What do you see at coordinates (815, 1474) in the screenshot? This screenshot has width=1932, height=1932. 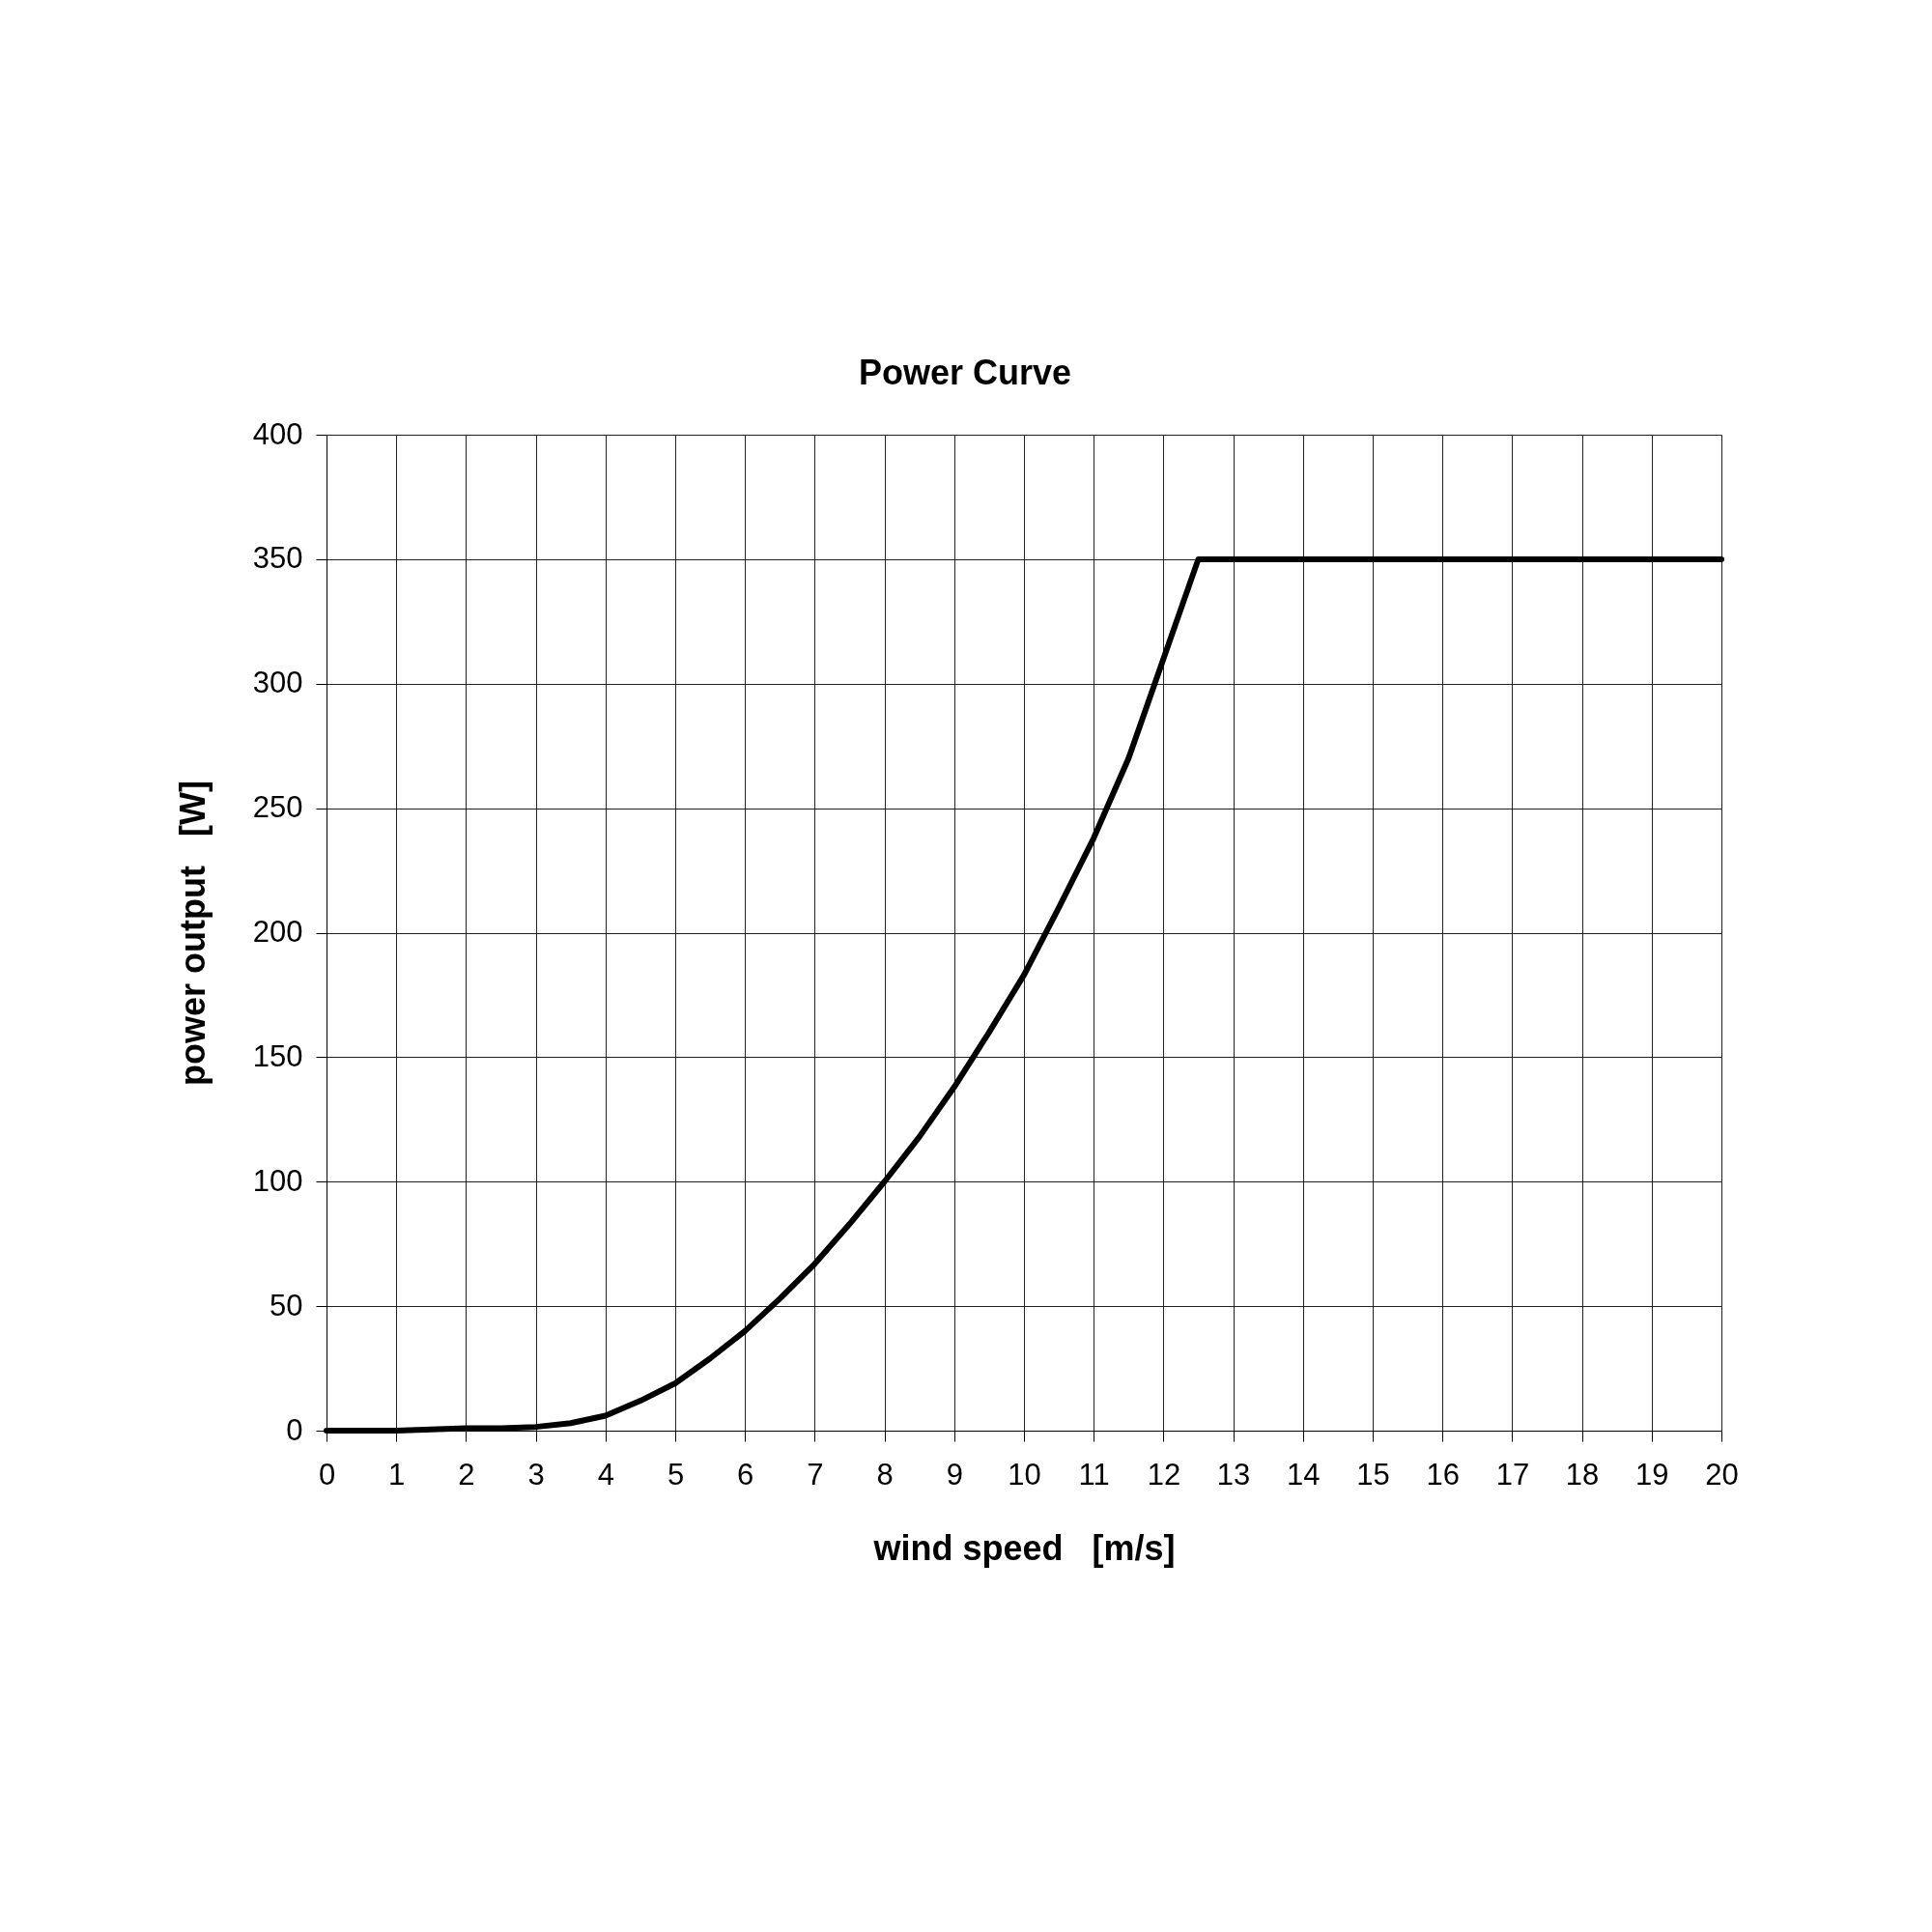 I see `x-tick-label: 7` at bounding box center [815, 1474].